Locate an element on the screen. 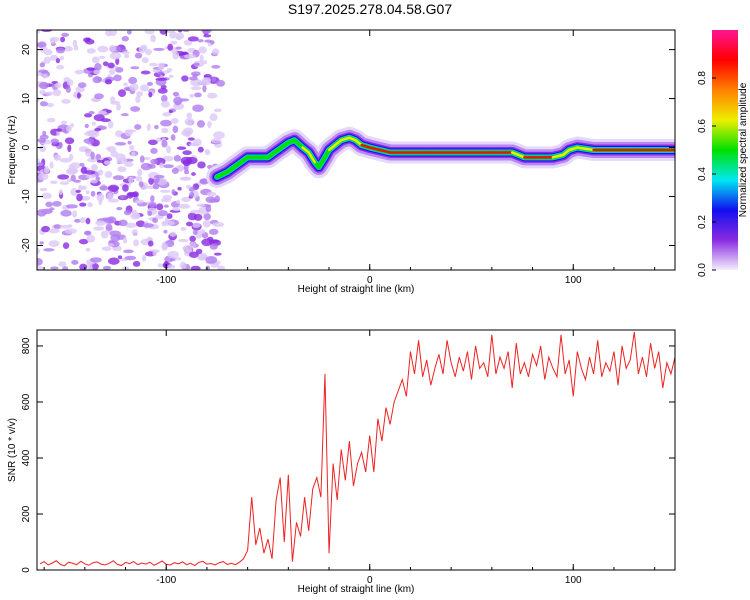 The height and width of the screenshot is (600, 750). snr-x-tick-label: -100 is located at coordinates (166, 580).